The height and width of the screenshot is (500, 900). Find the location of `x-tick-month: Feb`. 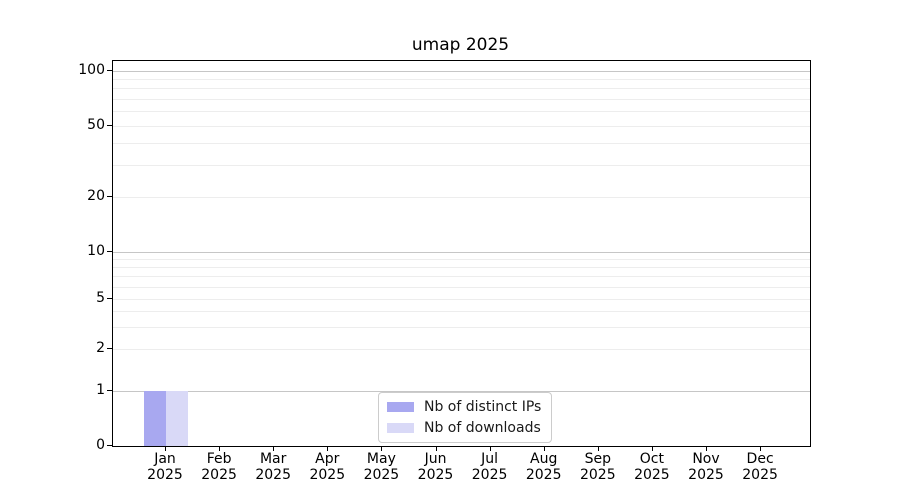

x-tick-month: Feb is located at coordinates (219, 459).